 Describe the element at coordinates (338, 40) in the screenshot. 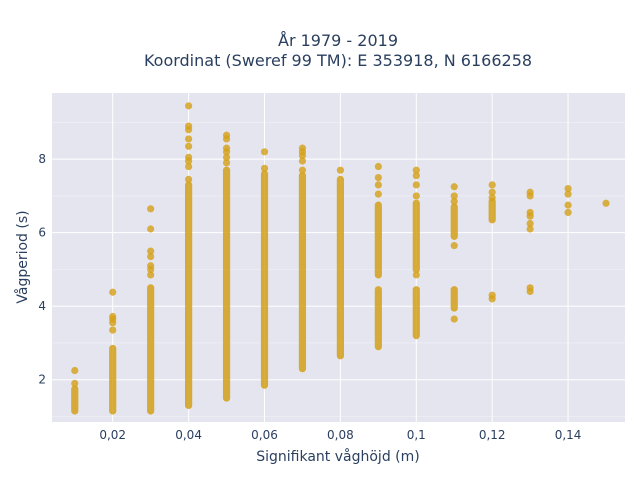

I see `chart-title-line1: År 1979 - 2019` at that location.